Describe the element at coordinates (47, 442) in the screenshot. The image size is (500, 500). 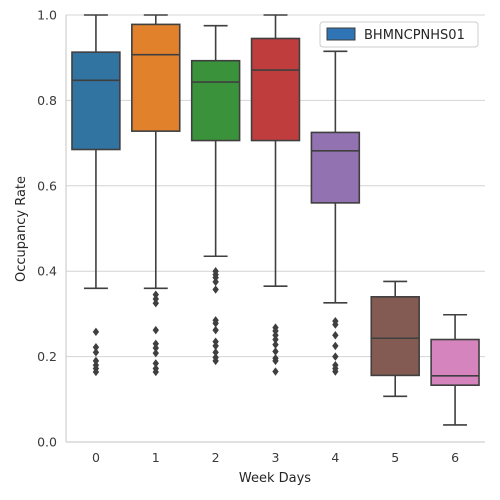
I see `y-tick-label: 0.0` at that location.